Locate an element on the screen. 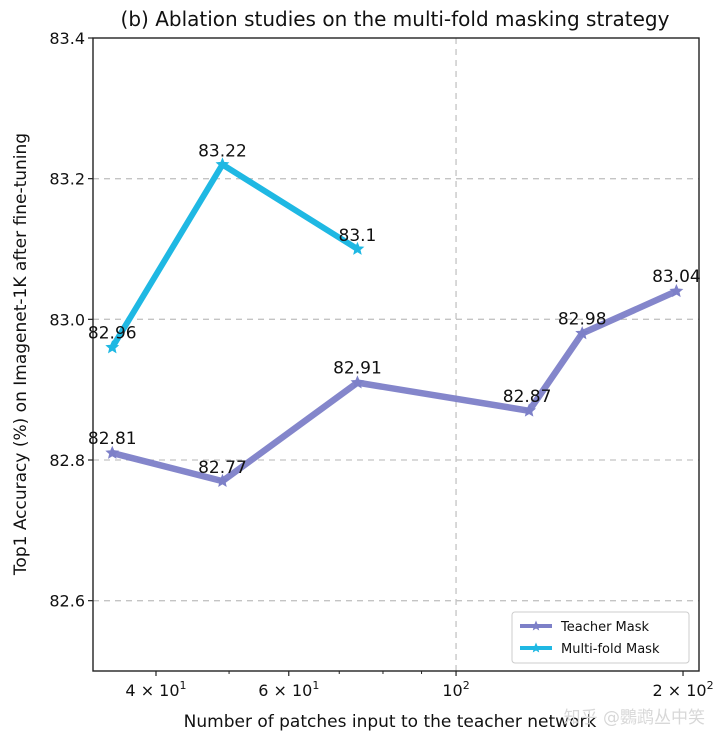 The image size is (720, 743). watermark: 知乎 @鸚鹉丛中笑 is located at coordinates (634, 718).